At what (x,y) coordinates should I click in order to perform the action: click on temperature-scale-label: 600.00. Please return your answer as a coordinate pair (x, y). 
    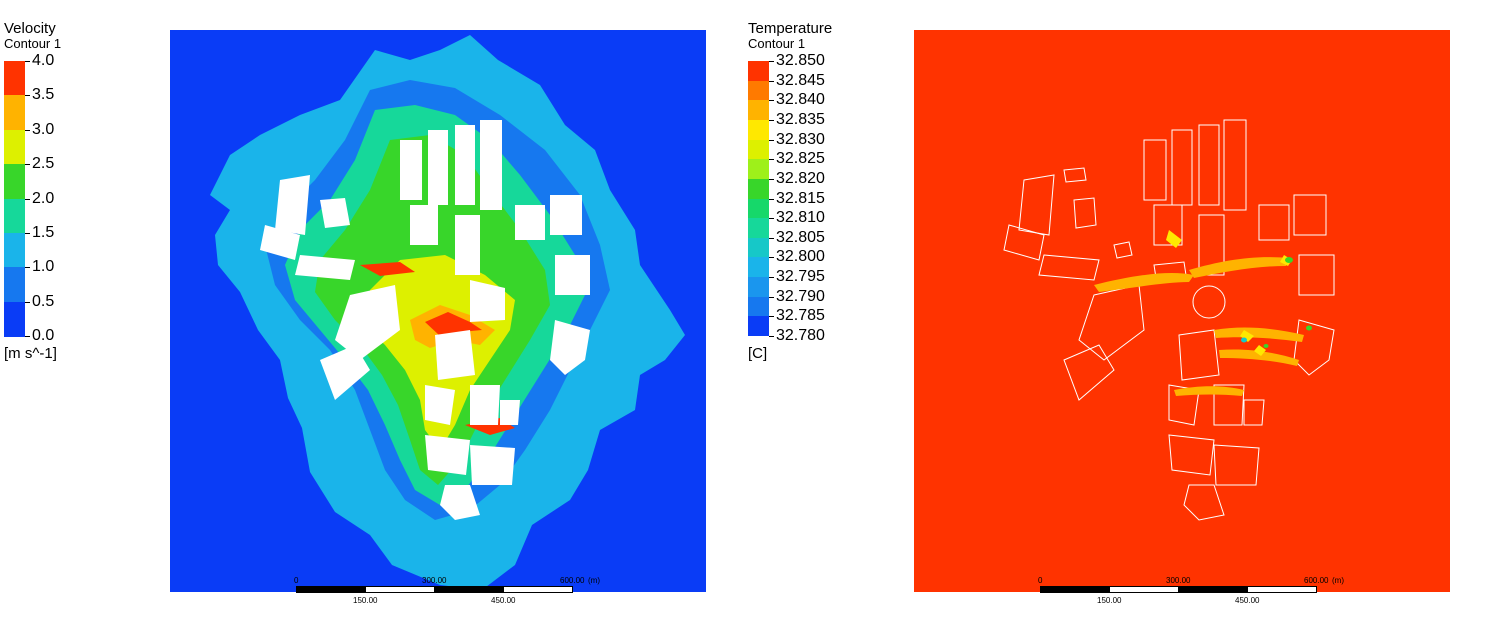
    Looking at the image, I should click on (1316, 580).